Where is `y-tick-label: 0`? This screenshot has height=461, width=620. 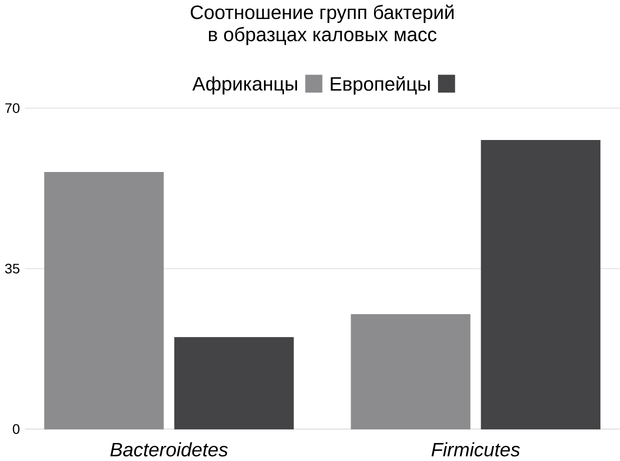 y-tick-label: 0 is located at coordinates (16, 429).